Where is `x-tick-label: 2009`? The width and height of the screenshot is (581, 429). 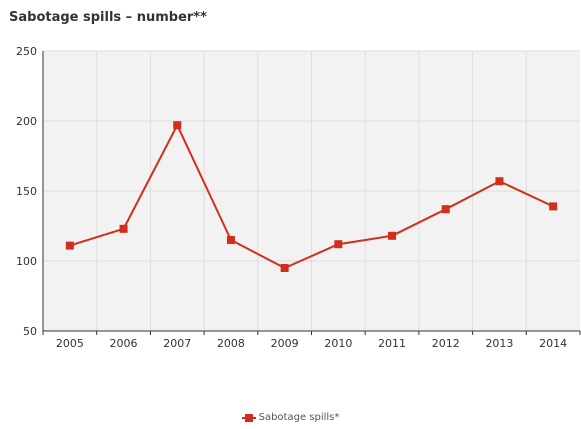
x-tick-label: 2009 is located at coordinates (285, 343).